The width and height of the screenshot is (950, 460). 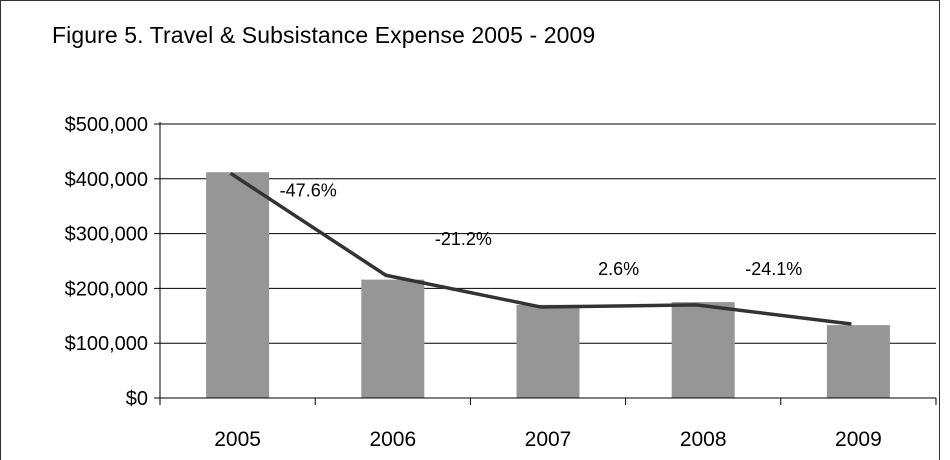 I want to click on x-tick-label: 2006, so click(x=392, y=439).